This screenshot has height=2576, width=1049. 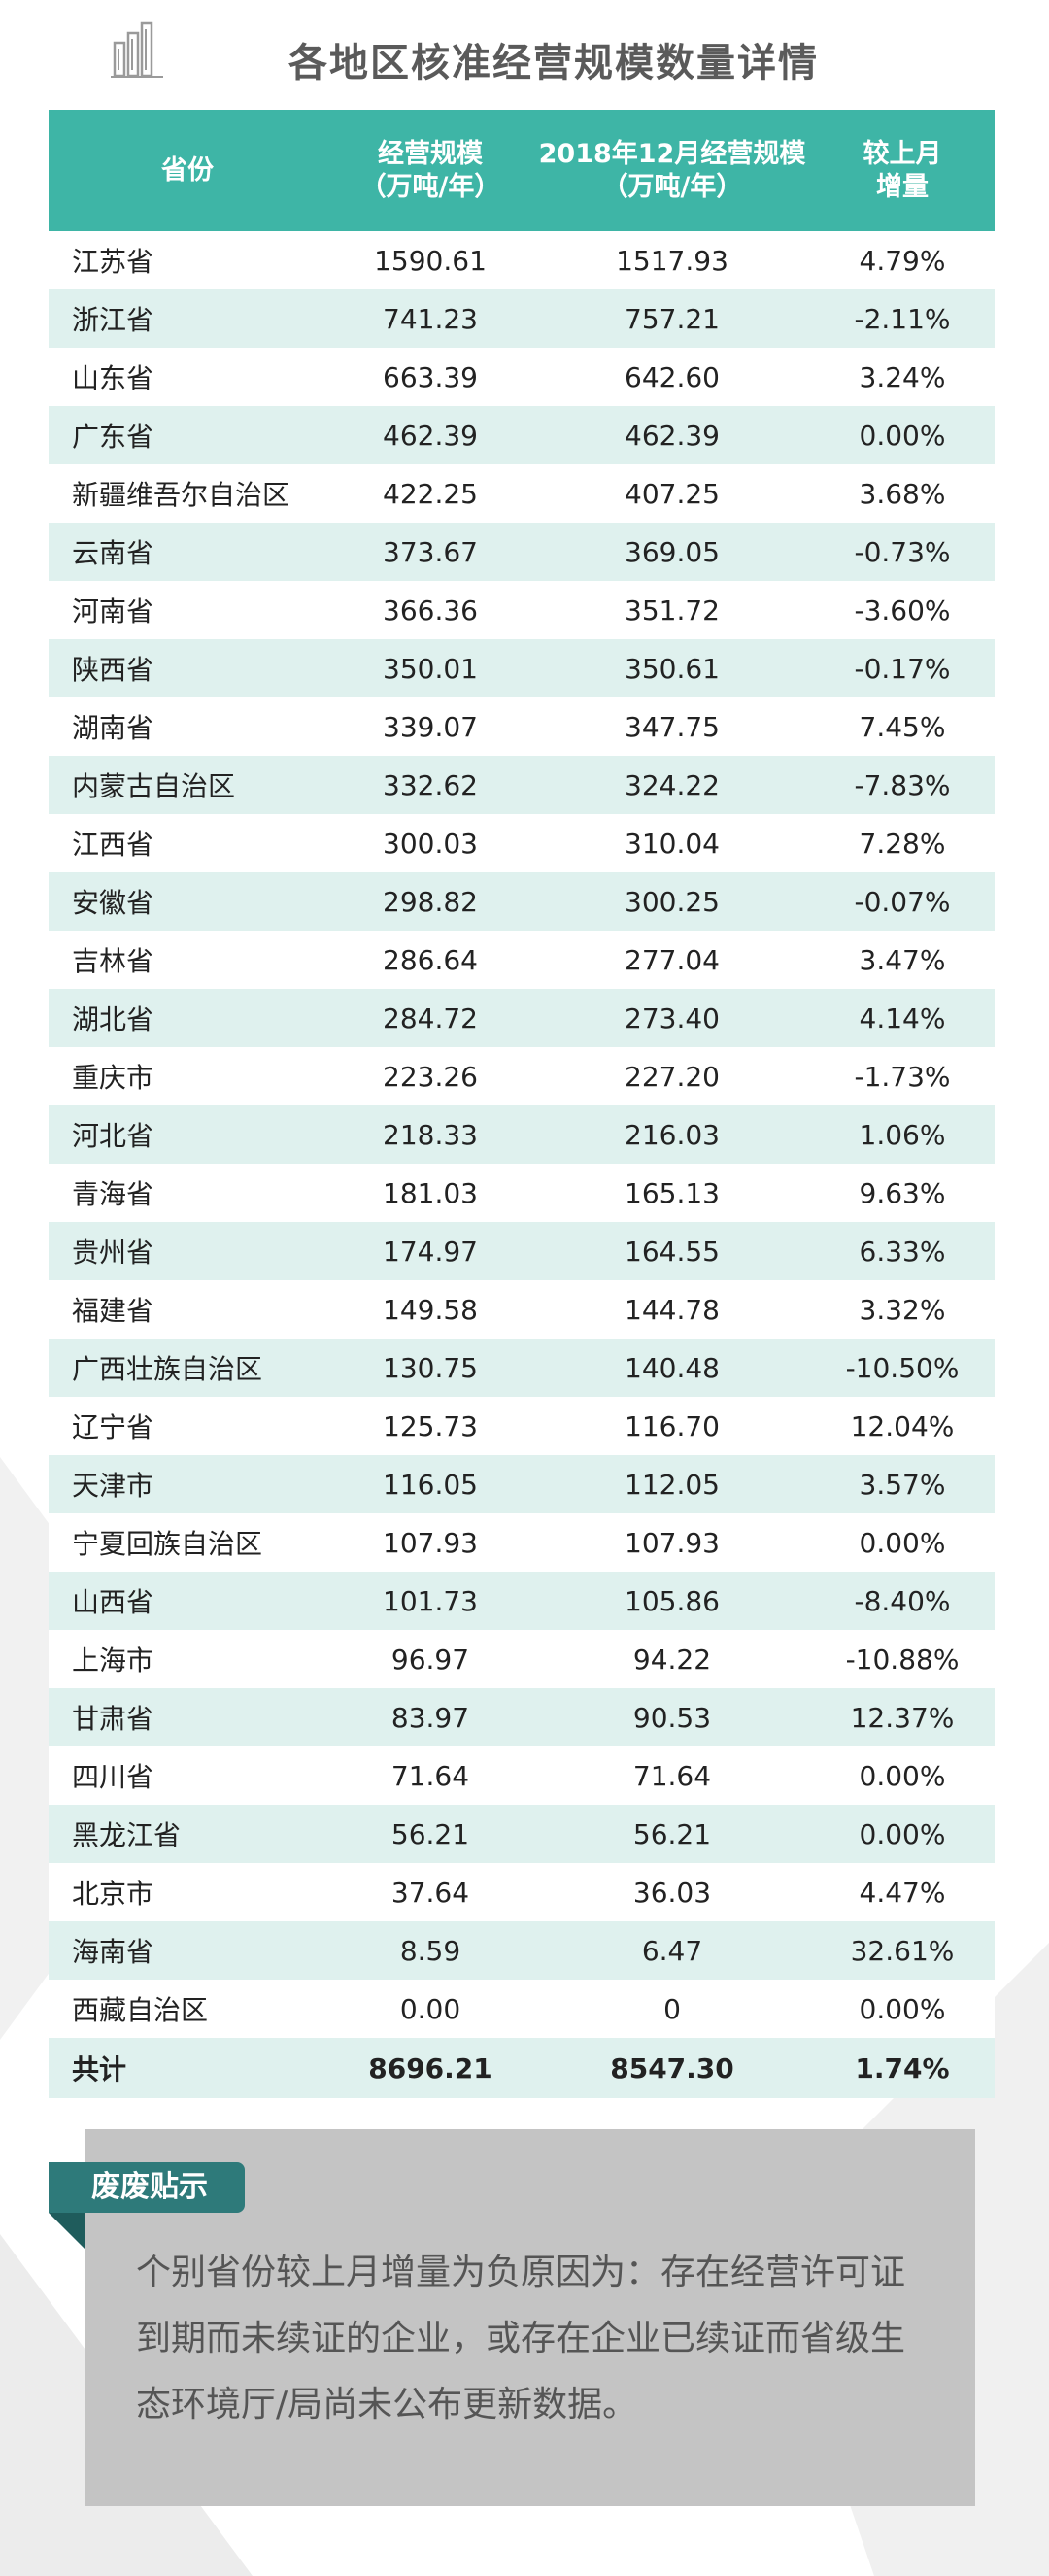 I want to click on province-cell: 海南省, so click(x=187, y=1950).